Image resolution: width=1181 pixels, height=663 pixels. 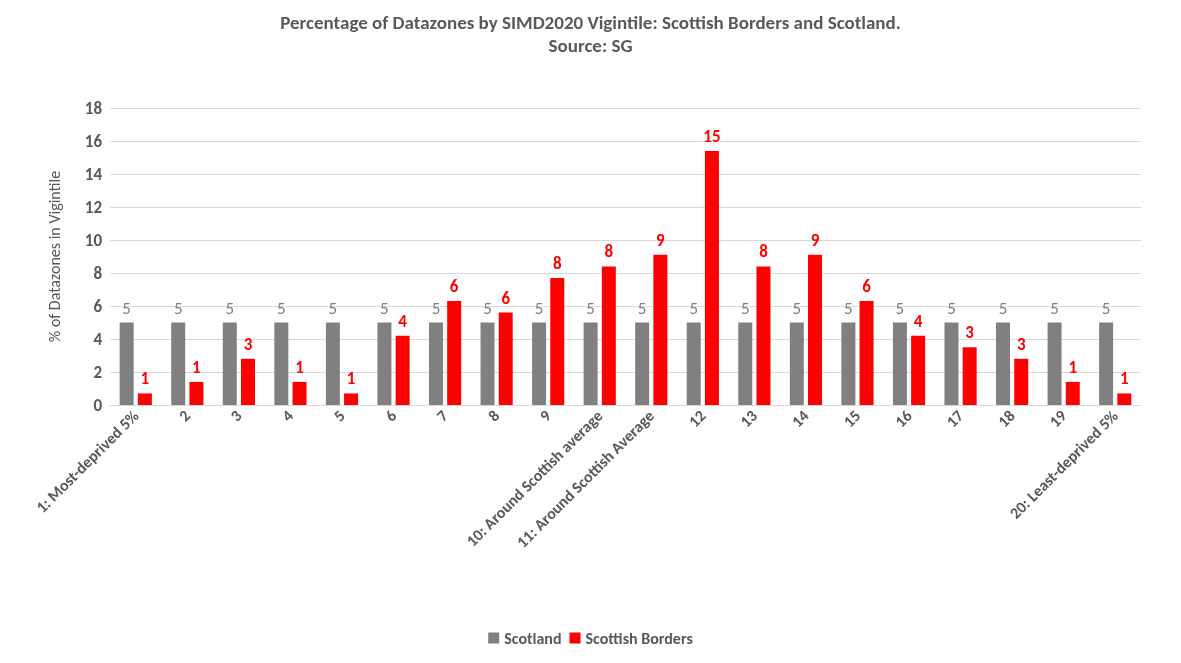 What do you see at coordinates (590, 22) in the screenshot?
I see `chart-title: Percentage of Datazones by SIMD2020 Vigintile: Scottish Borders and Scotland.` at bounding box center [590, 22].